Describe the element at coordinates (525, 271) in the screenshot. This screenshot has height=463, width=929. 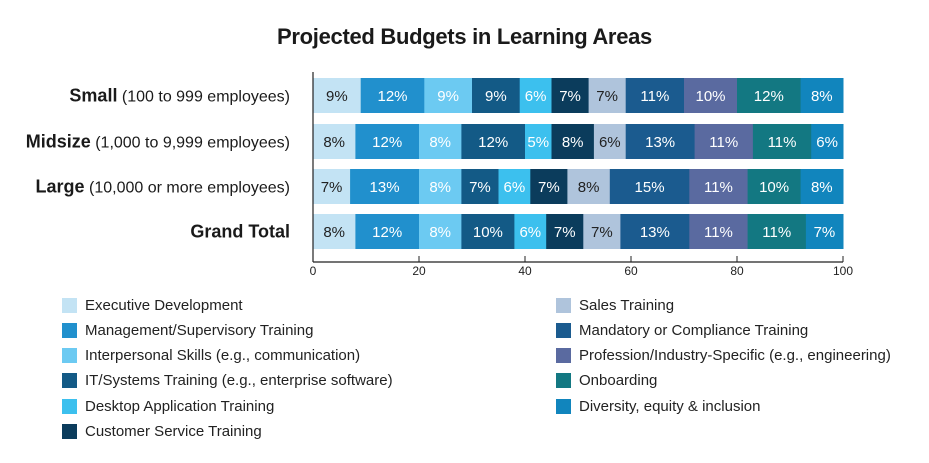
I see `x-tick-label: 40` at that location.